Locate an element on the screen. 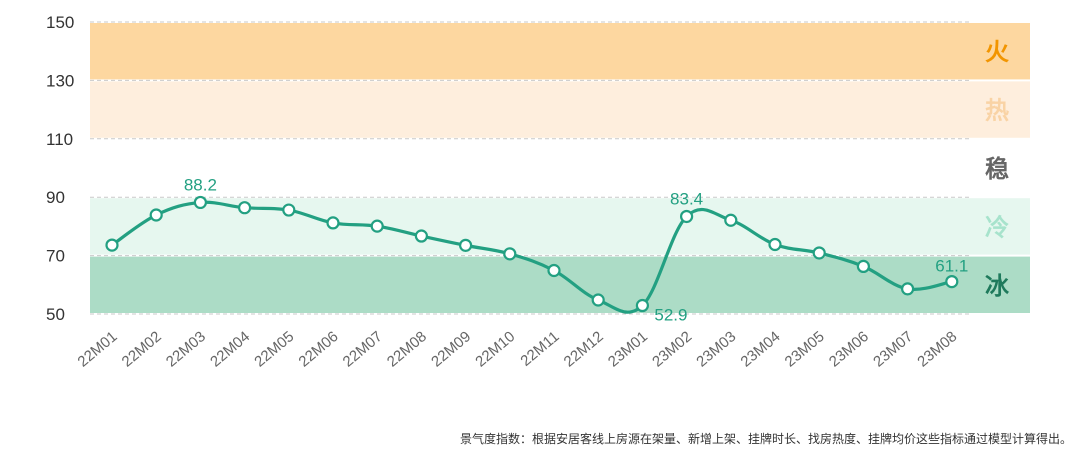  data-point-23M04 is located at coordinates (775, 244).